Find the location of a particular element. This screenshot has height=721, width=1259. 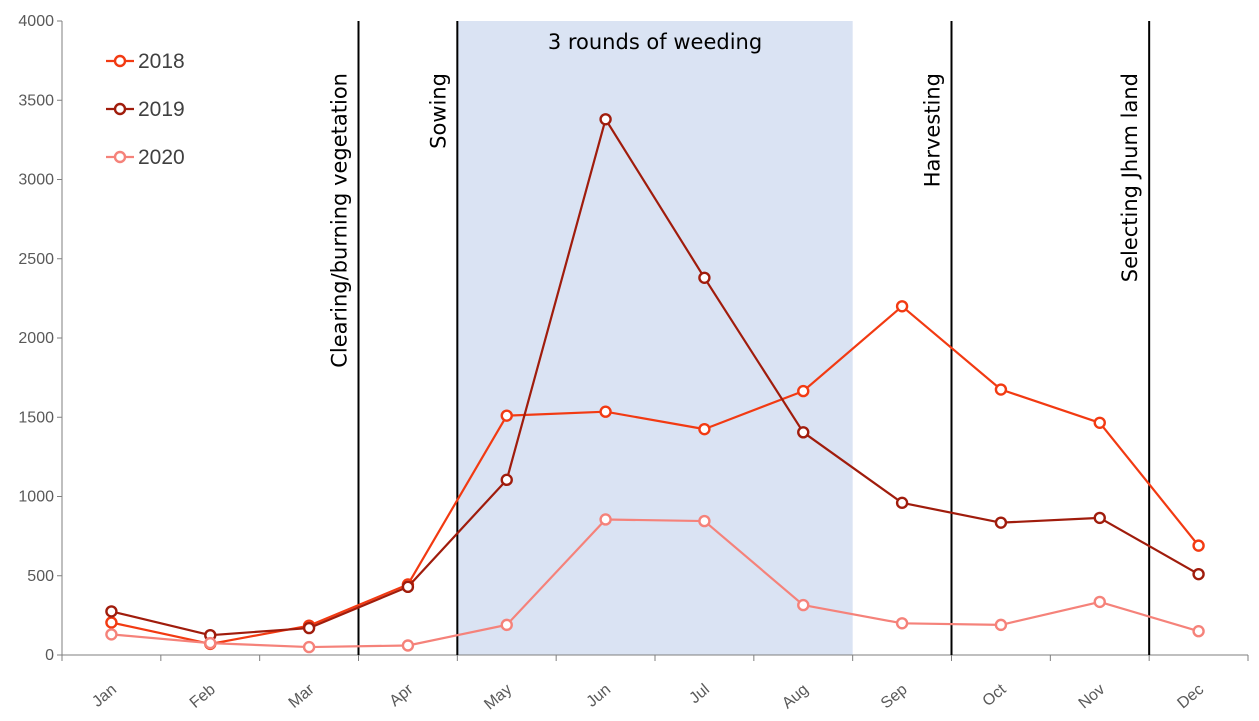

x-tick-label: Apr is located at coordinates (401, 695).